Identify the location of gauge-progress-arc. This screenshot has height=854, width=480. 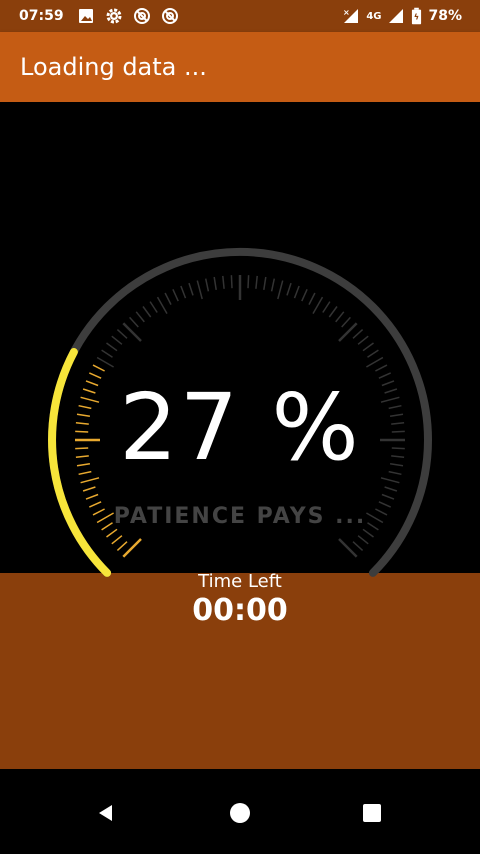
(80, 462).